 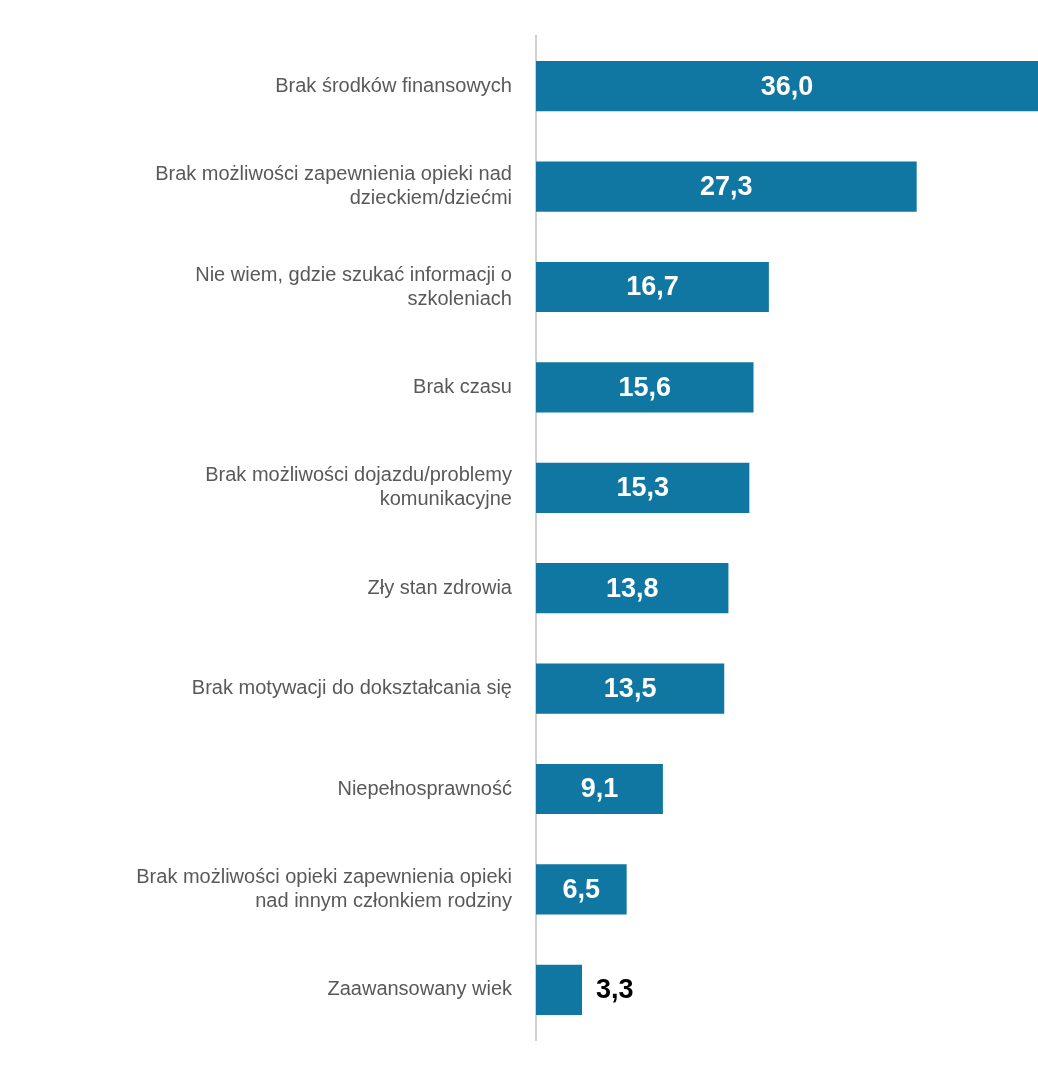 I want to click on data-label: 9,1, so click(x=599, y=788).